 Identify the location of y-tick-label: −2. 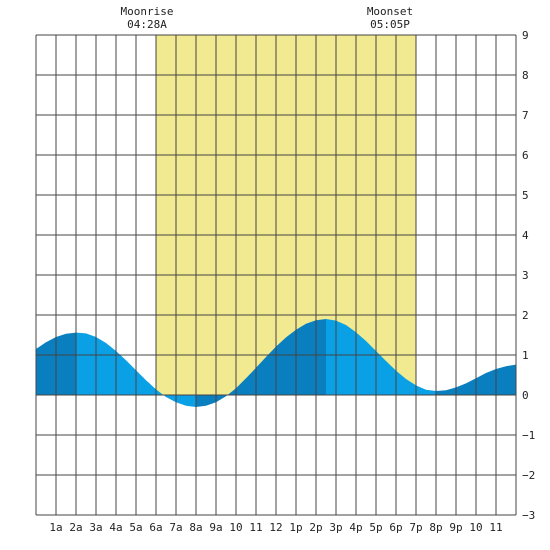
(528, 475).